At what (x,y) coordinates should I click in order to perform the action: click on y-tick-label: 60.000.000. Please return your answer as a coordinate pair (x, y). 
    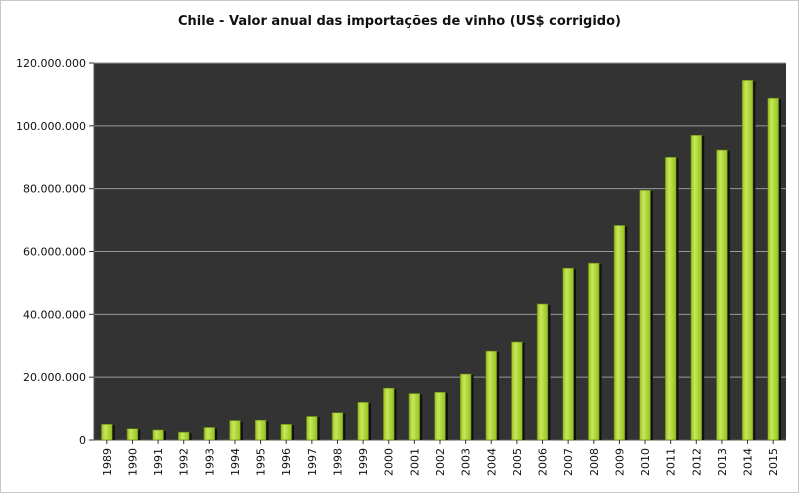
    Looking at the image, I should click on (54, 252).